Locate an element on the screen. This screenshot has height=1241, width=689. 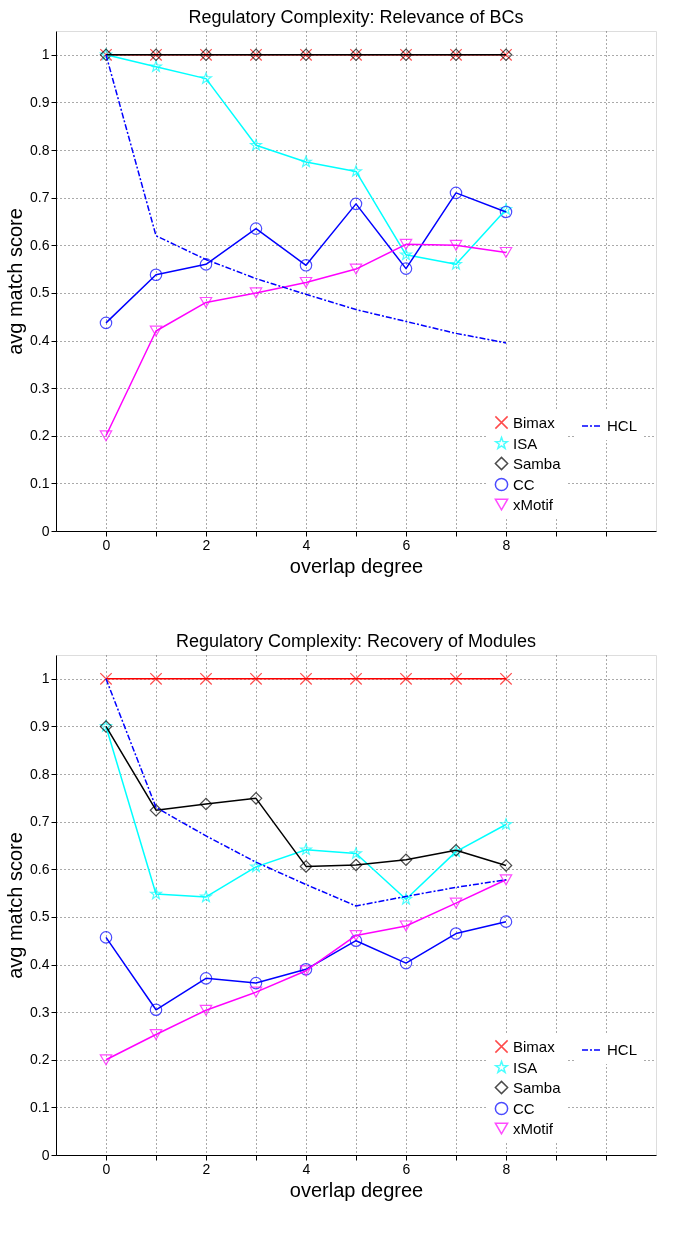
y-tick-label: 0 is located at coordinates (45, 1154).